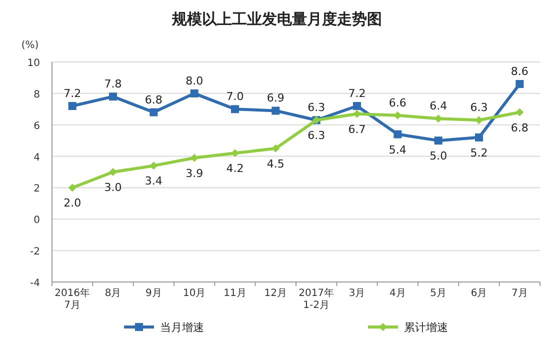  I want to click on legend-label: 累计增速, so click(426, 327).